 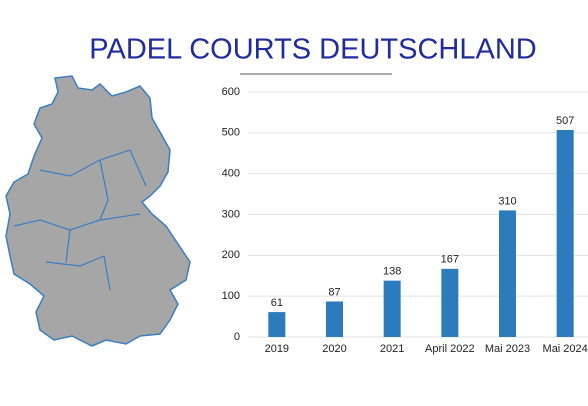 I want to click on x-tick-label: Mai 2024, so click(x=565, y=349).